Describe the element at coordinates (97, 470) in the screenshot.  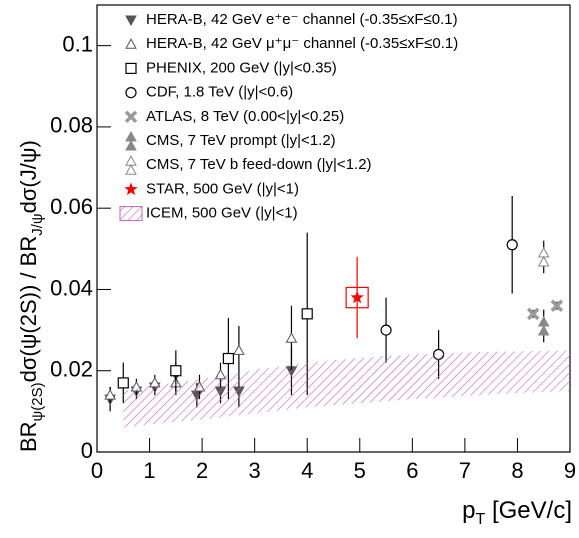
I see `x-tick-label: 0` at that location.